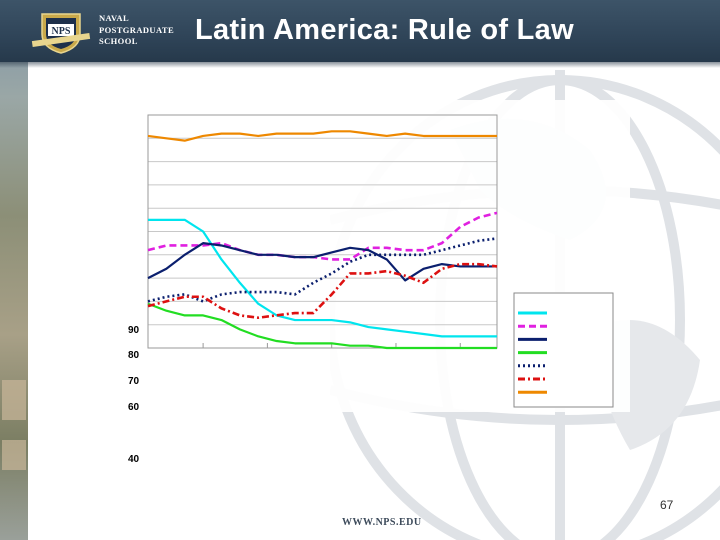 The image size is (720, 540). I want to click on y-tick-labels: 90 80 70 60 40, so click(134, 395).